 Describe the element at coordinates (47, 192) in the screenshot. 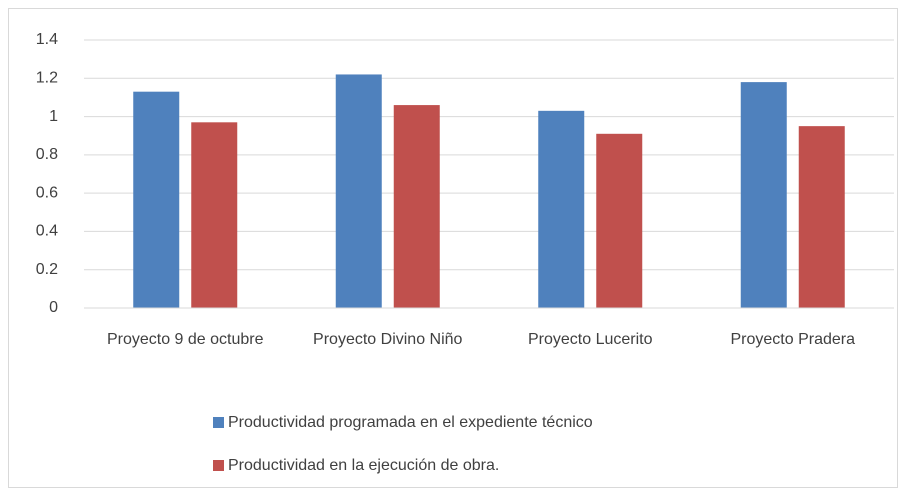

I see `y-tick-label: 0.6` at that location.